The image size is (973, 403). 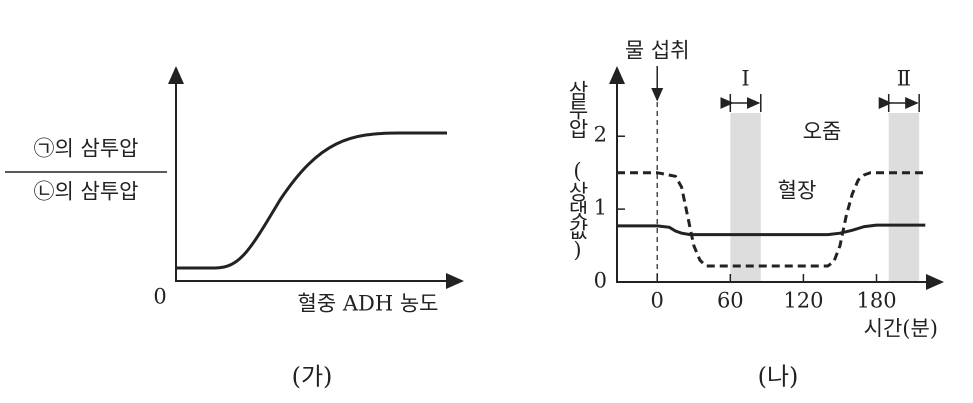 What do you see at coordinates (86, 149) in the screenshot?
I see `y-label-numerator: ㉠의 삼투압` at bounding box center [86, 149].